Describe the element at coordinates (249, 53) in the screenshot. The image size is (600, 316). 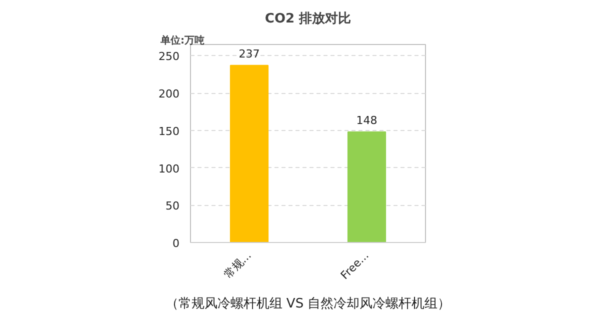
I see `data-label: 237` at that location.